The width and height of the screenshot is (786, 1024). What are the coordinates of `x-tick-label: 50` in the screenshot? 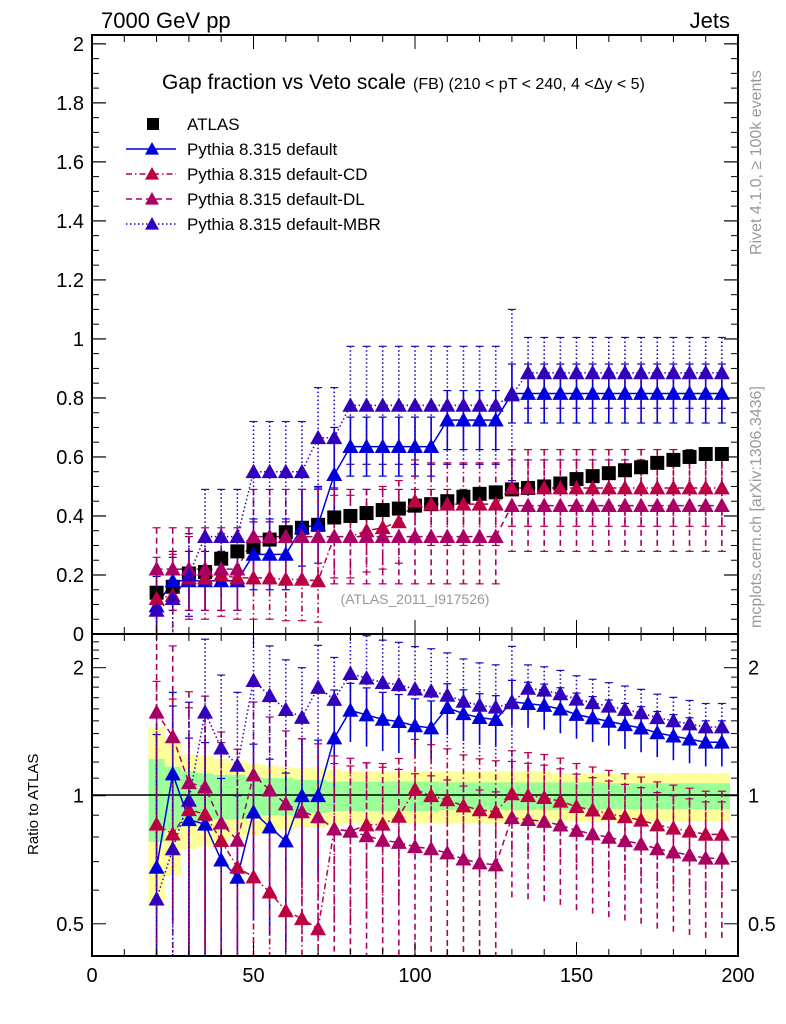 It's located at (253, 976).